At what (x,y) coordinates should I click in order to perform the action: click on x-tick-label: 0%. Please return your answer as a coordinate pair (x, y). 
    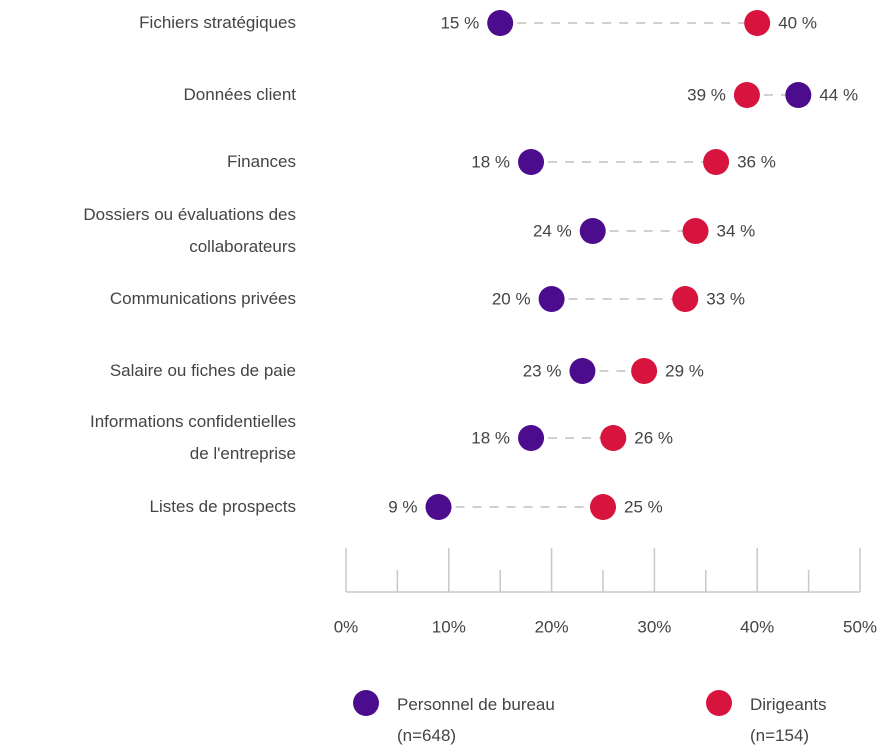
    Looking at the image, I should click on (346, 626).